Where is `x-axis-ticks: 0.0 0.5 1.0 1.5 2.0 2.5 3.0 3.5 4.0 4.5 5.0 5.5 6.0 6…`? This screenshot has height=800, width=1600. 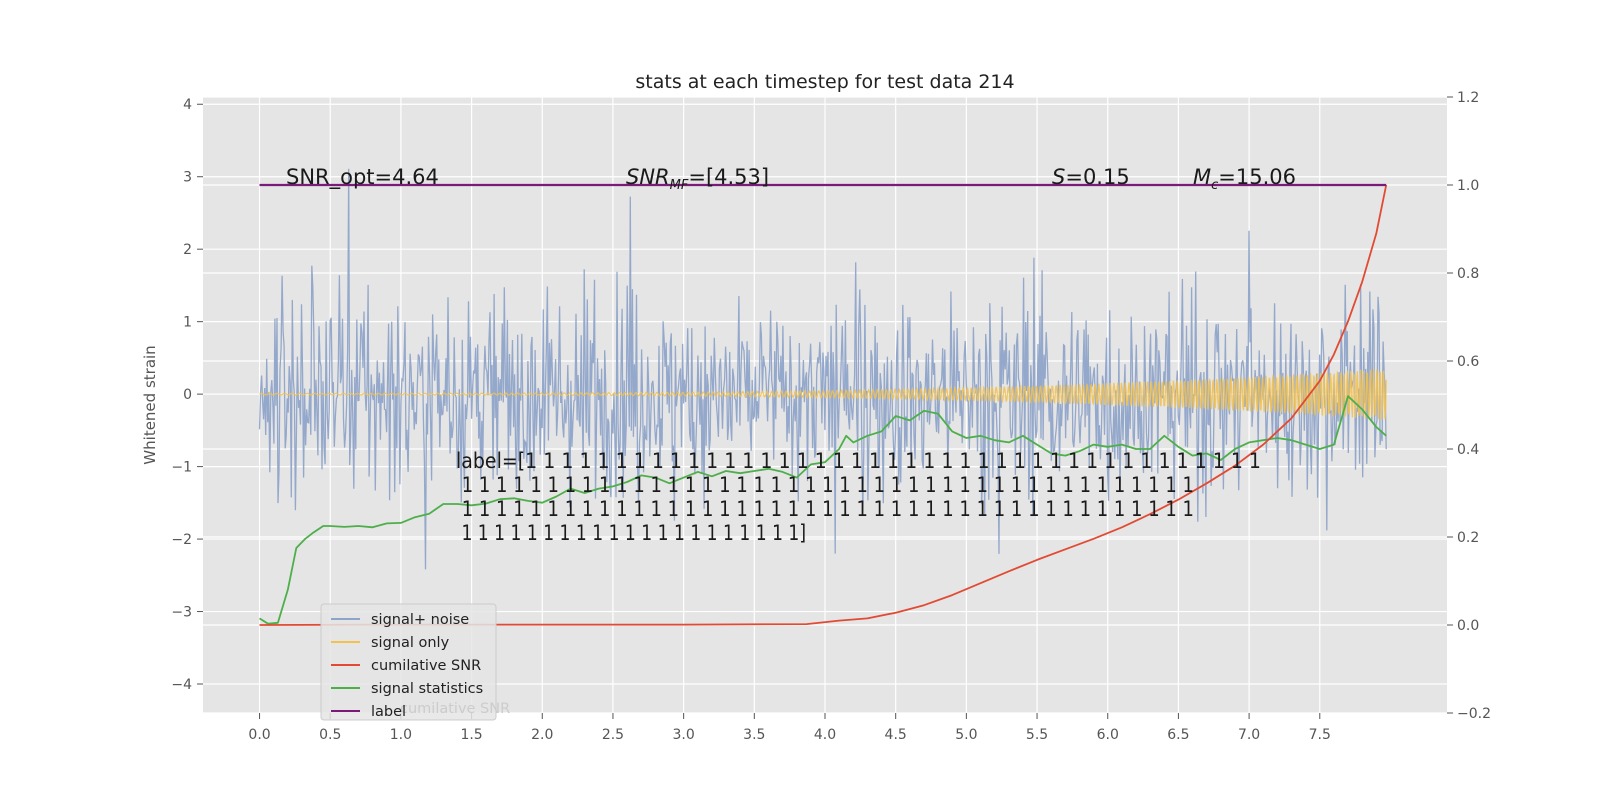 x-axis-ticks: 0.0 0.5 1.0 1.5 2.0 2.5 3.0 3.5 4.0 4.5 5.0 5.5 6.0 6… is located at coordinates (789, 728).